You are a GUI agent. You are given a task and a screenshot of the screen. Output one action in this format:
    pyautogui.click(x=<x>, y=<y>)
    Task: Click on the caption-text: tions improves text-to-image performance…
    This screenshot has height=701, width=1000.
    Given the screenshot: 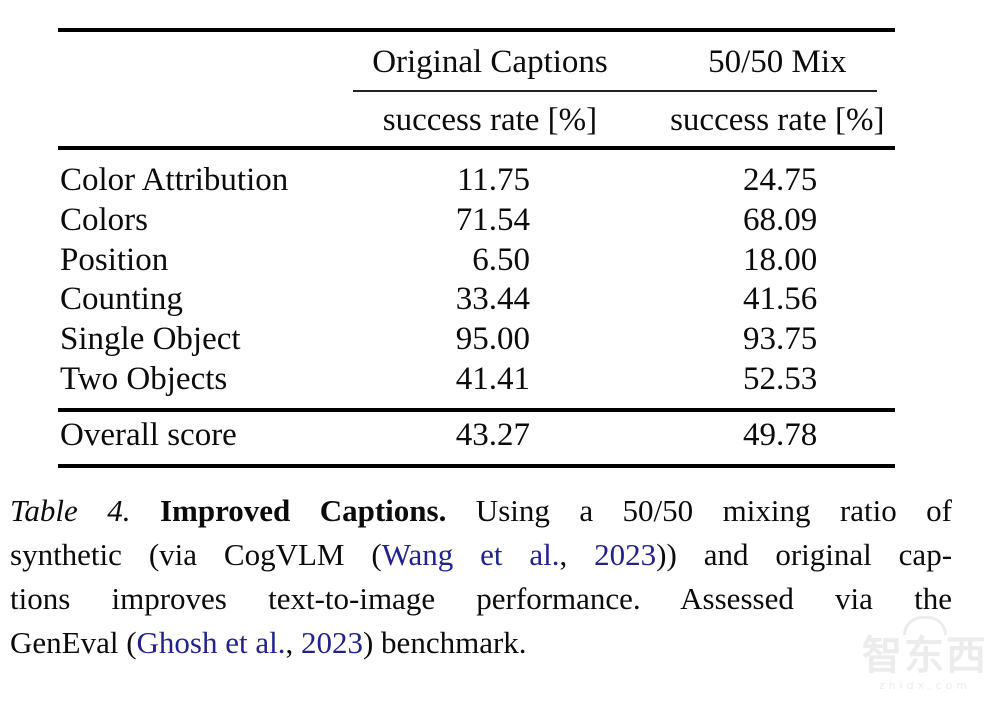 What is the action you would take?
    pyautogui.click(x=481, y=598)
    